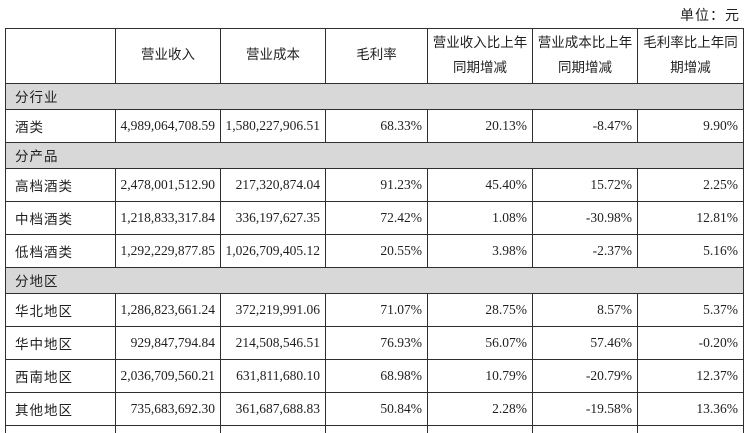 This screenshot has width=750, height=433. What do you see at coordinates (273, 309) in the screenshot?
I see `value-cell: 372,219,991.06` at bounding box center [273, 309].